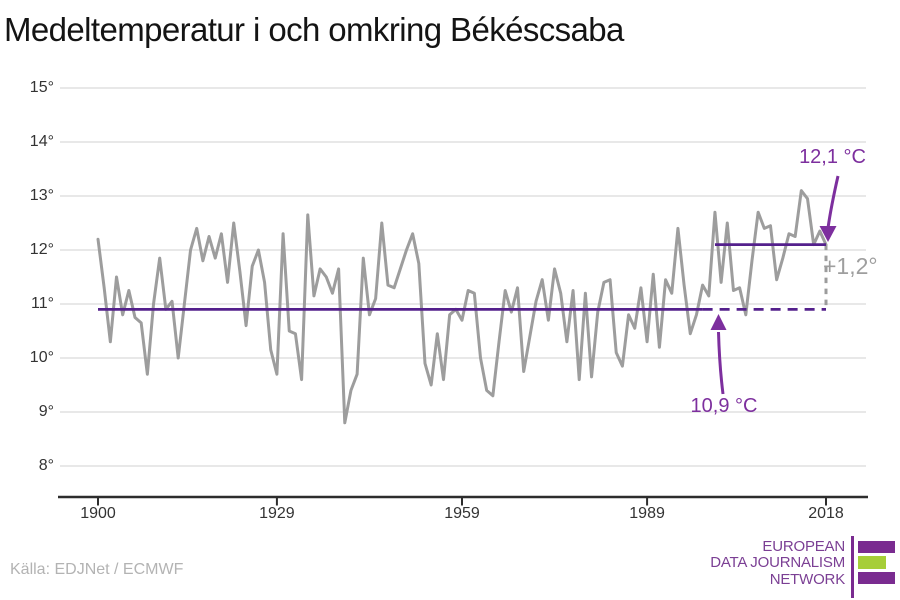 The image size is (900, 600). I want to click on logo-bars, so click(876, 567).